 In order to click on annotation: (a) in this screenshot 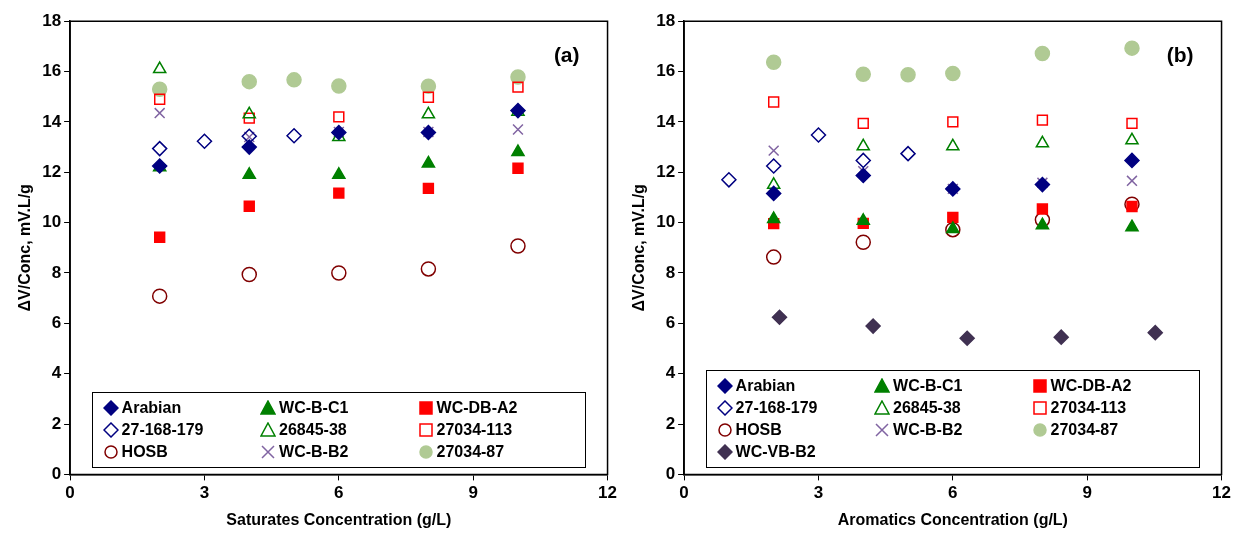, I will do `click(566, 55)`.